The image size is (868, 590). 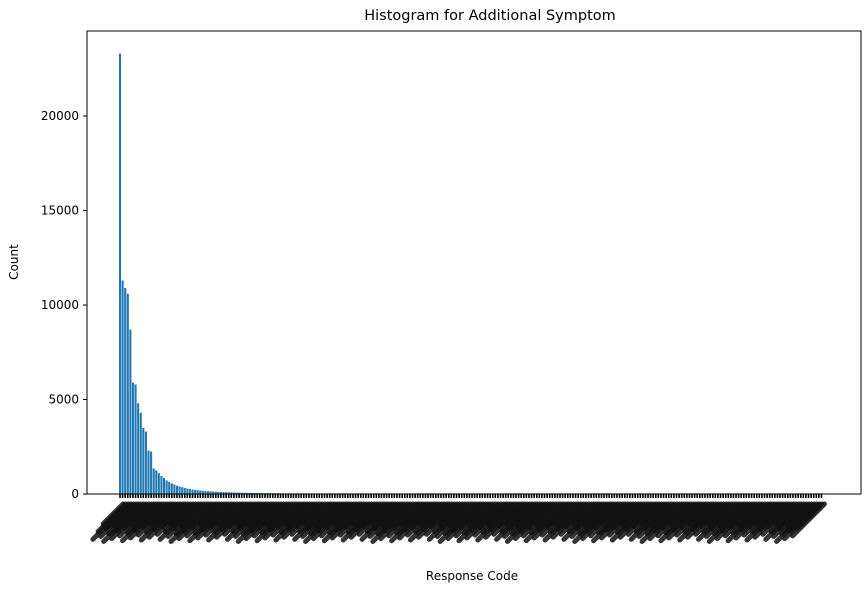 I want to click on y-tick-label: 10000, so click(x=60, y=305).